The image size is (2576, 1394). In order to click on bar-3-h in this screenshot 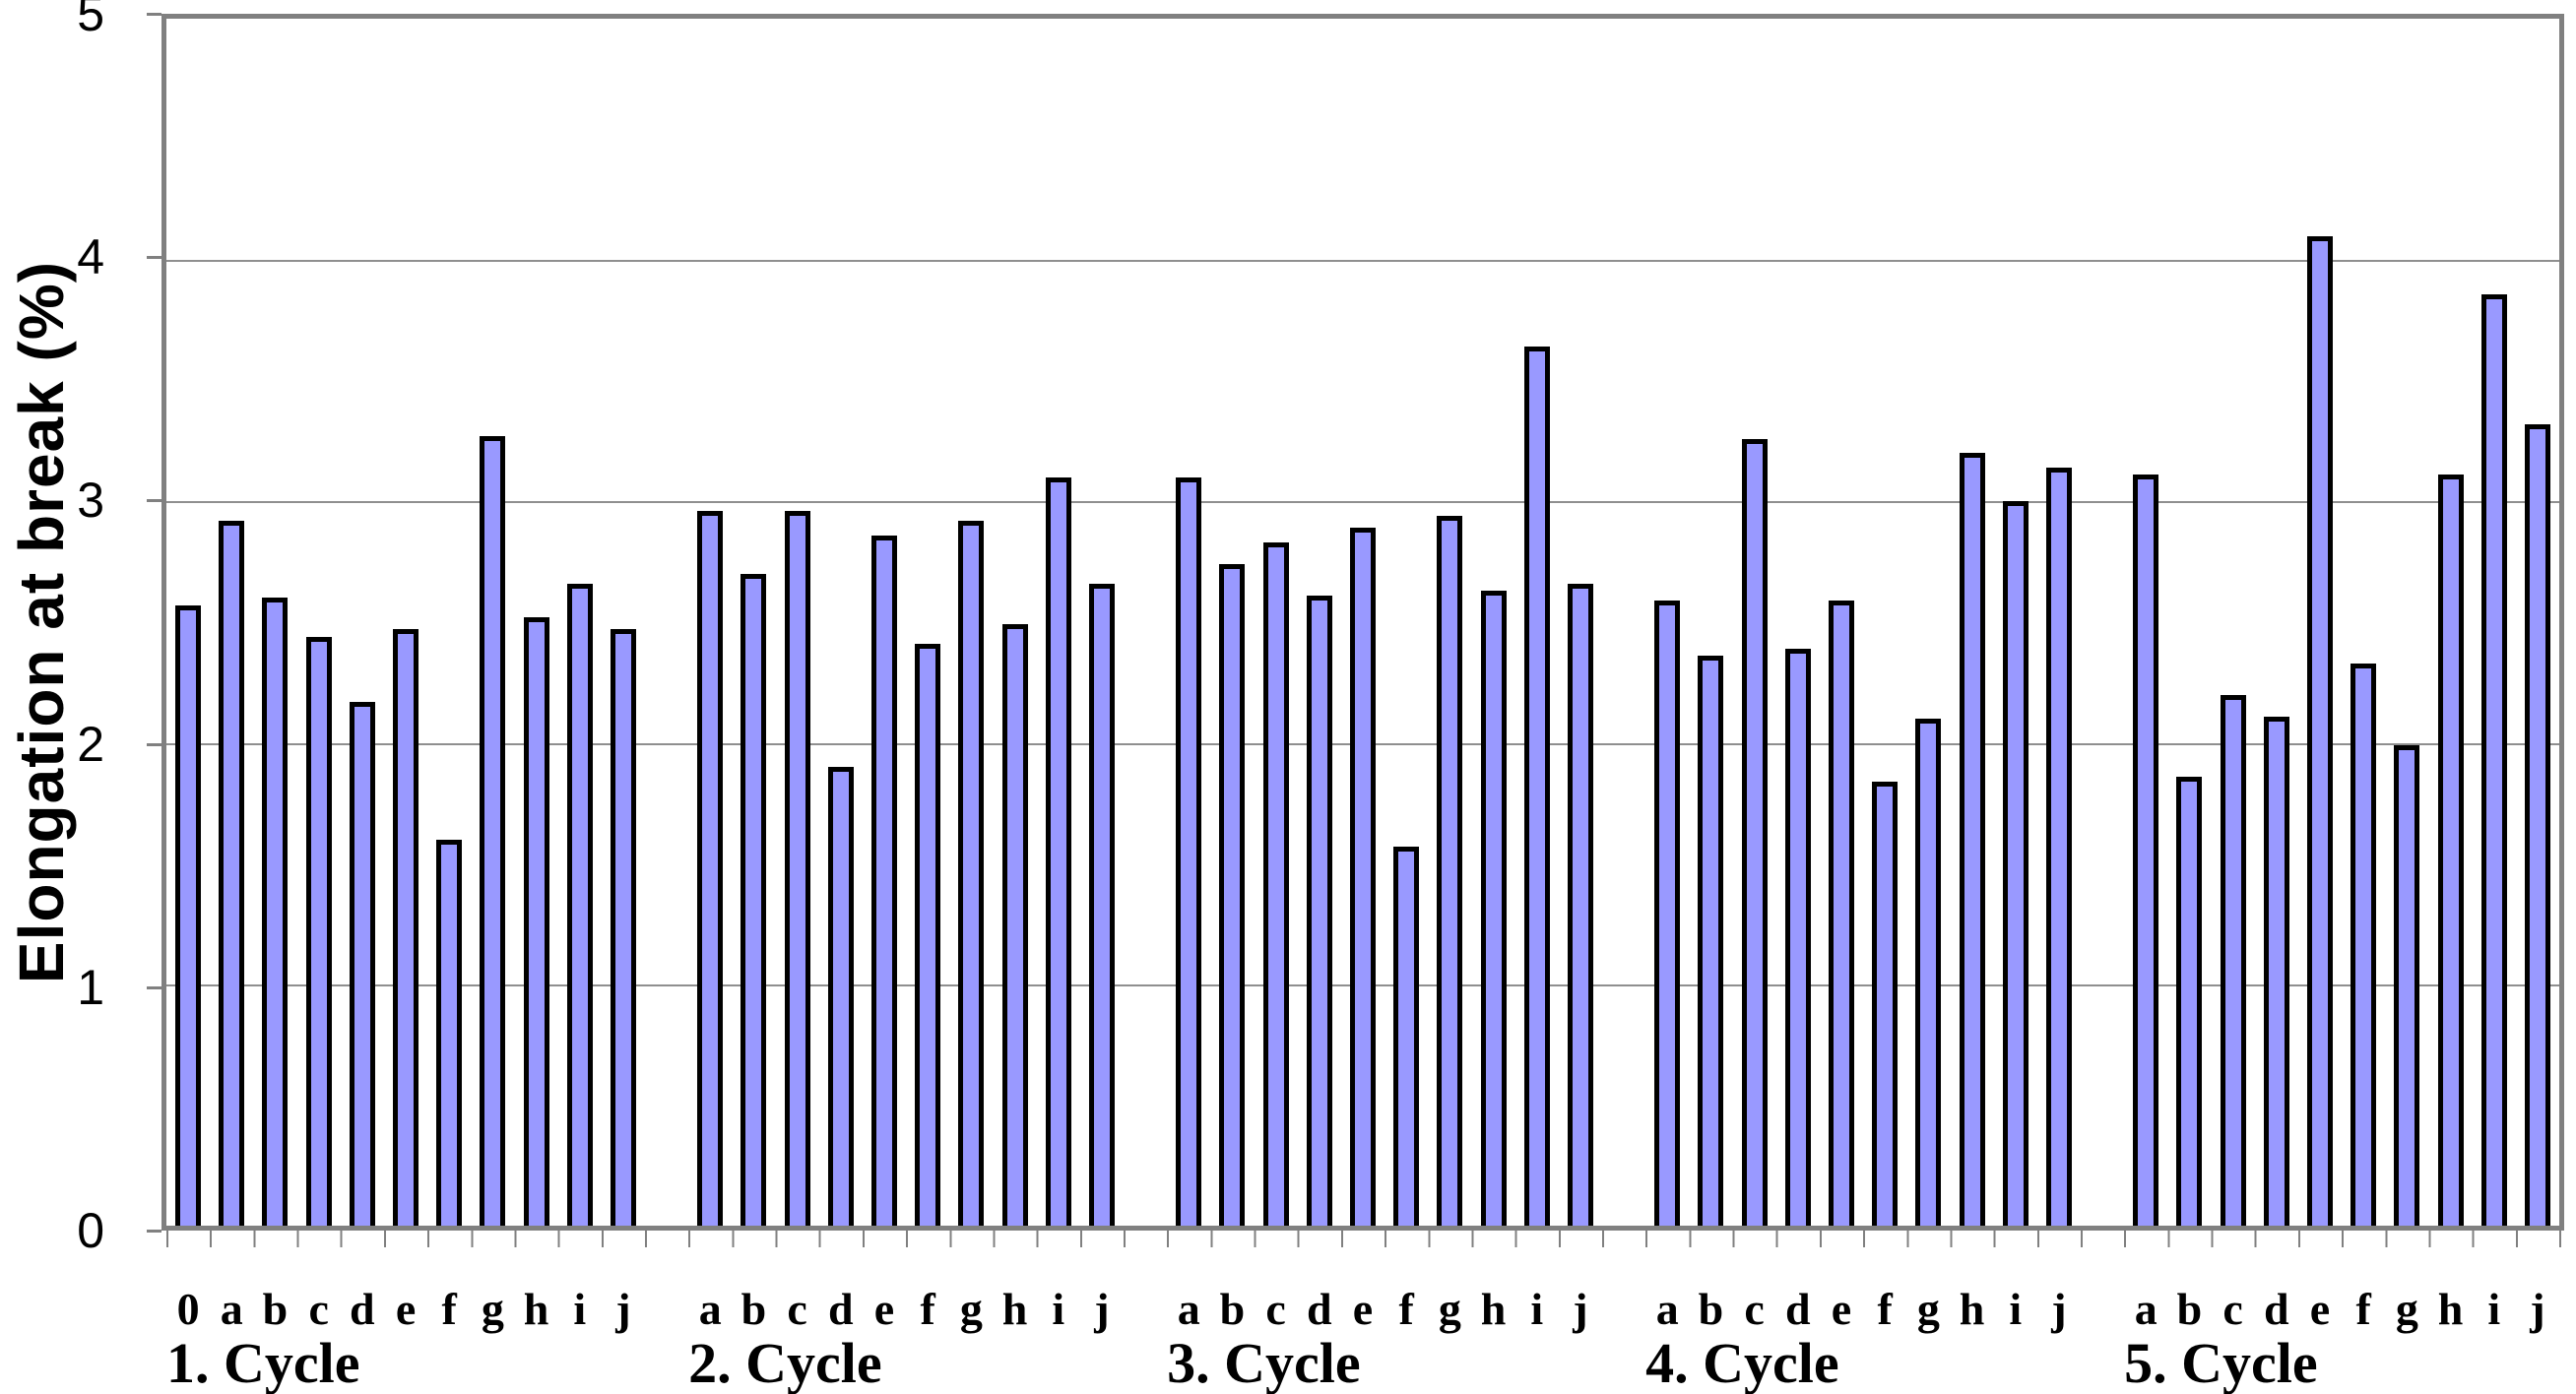, I will do `click(1493, 908)`.